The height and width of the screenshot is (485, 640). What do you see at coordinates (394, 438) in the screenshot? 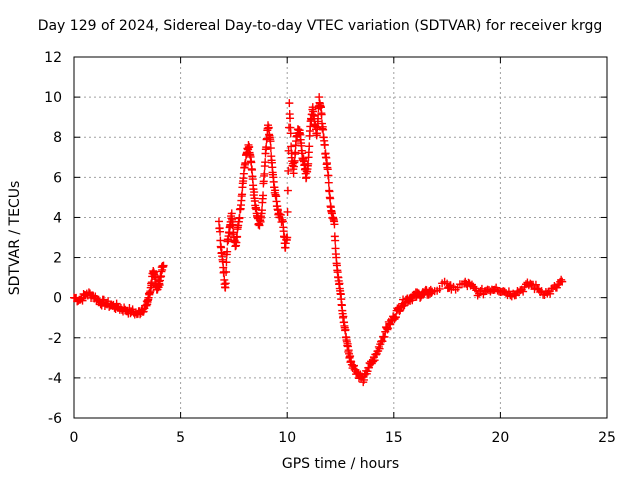
I see `x-tick-label: 15` at bounding box center [394, 438].